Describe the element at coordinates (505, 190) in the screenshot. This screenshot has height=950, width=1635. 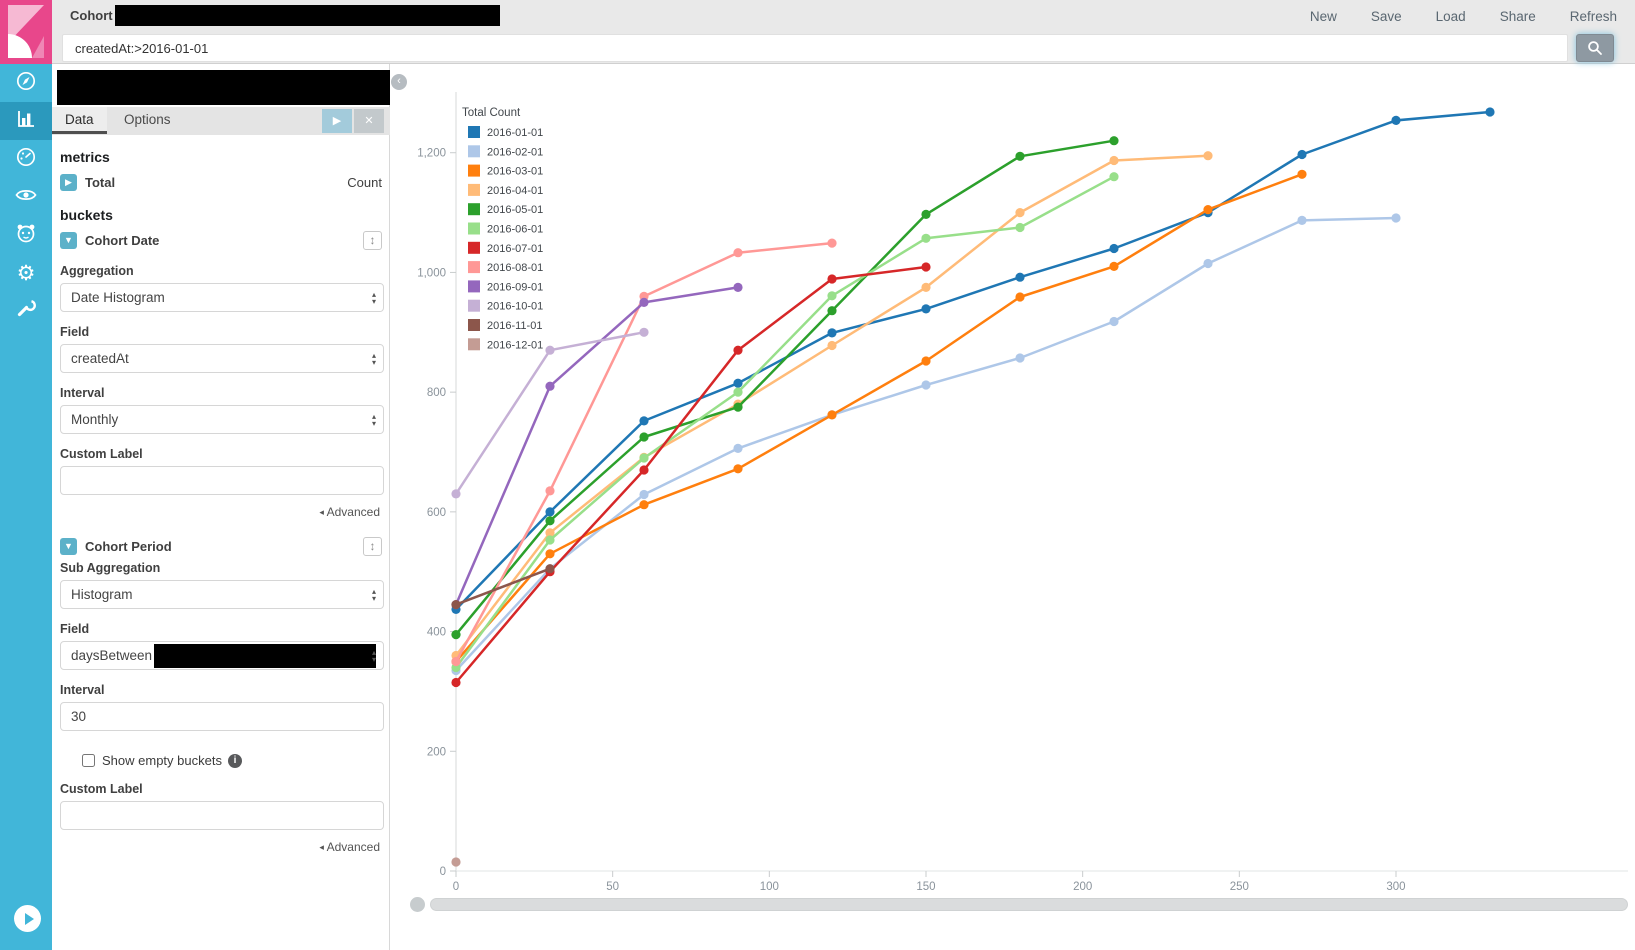
I see `legend-item-2016-04-01: 2016-04-01` at that location.